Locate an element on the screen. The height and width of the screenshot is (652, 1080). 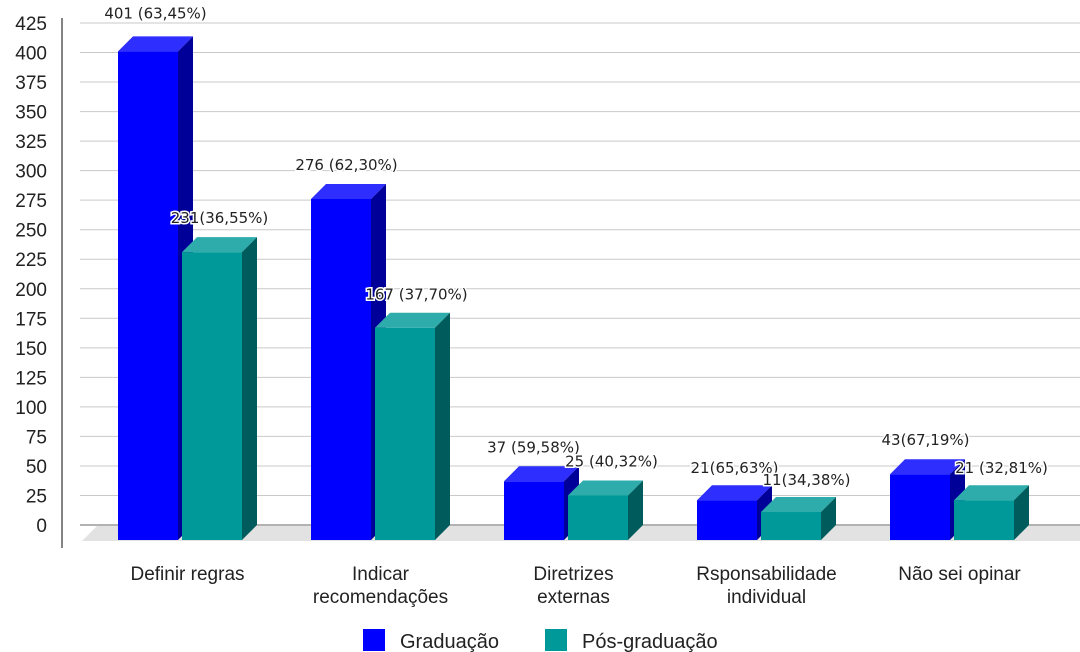
legend-label: Pós-graduação is located at coordinates (650, 641).